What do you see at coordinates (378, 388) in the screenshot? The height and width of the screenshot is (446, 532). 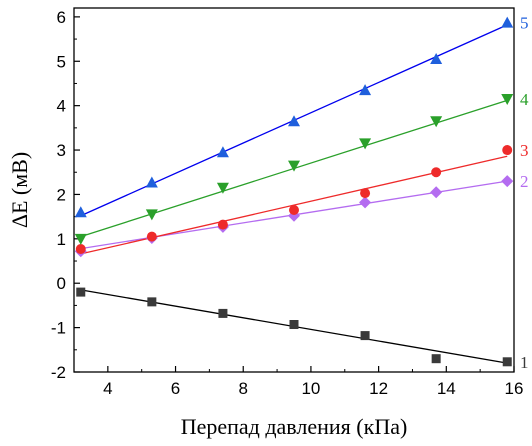 I see `x-tick-label: 12` at bounding box center [378, 388].